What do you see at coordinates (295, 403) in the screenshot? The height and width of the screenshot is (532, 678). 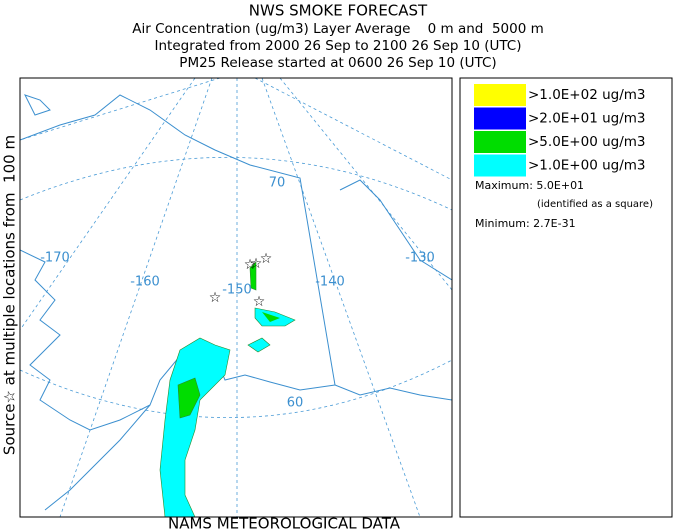 I see `grid-label: 60` at bounding box center [295, 403].